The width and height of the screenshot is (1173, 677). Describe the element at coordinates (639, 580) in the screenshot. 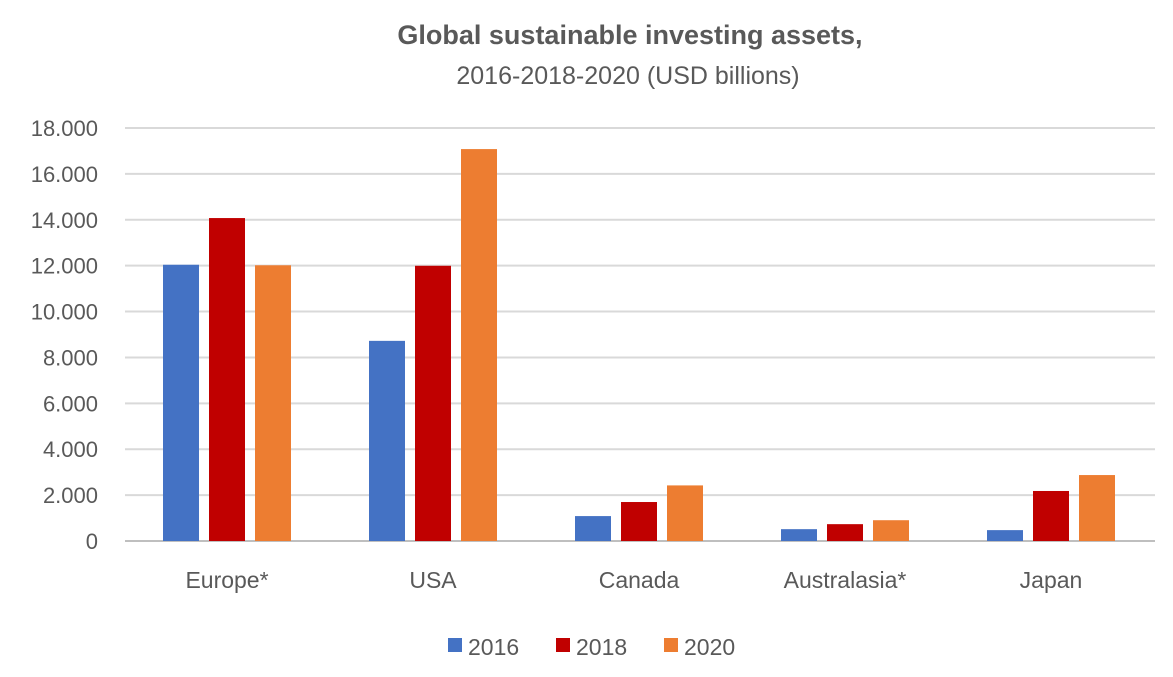

I see `x-tick-label: Canada` at that location.